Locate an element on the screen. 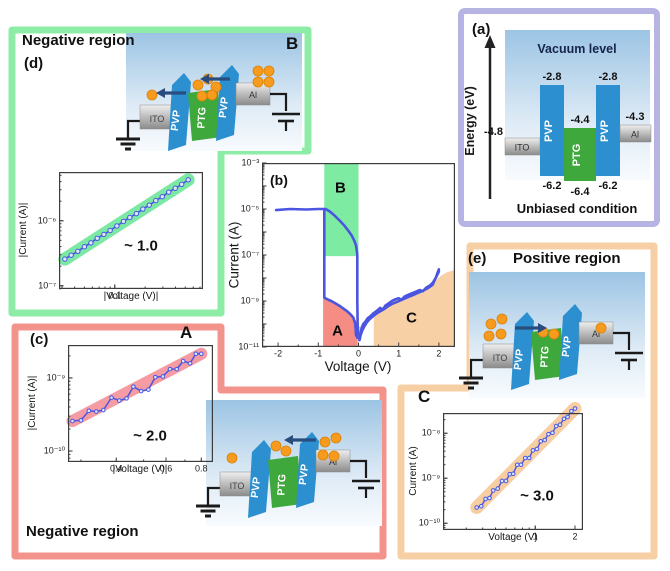  x-tick-label: 0 is located at coordinates (358, 353).